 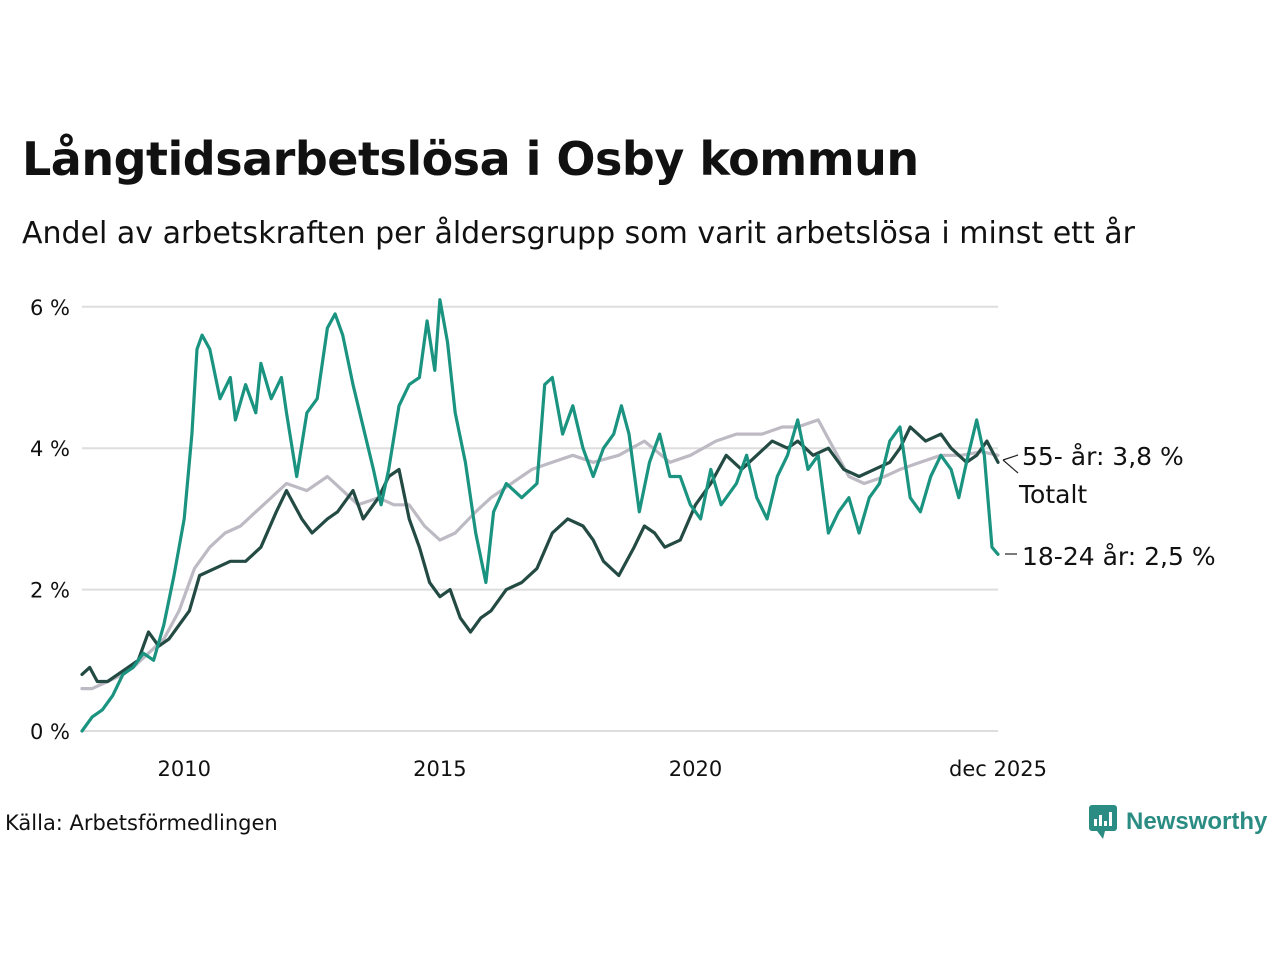 What do you see at coordinates (1010, 457) in the screenshot?
I see `label-leader-senior` at bounding box center [1010, 457].